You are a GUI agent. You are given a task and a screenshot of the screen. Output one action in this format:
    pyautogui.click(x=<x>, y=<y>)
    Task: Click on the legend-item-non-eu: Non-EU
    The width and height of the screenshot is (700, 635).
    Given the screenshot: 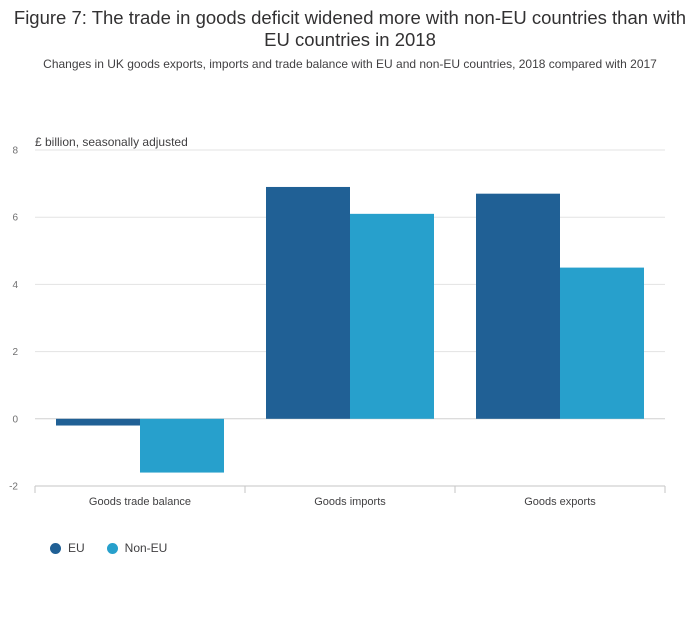 What is the action you would take?
    pyautogui.click(x=137, y=548)
    